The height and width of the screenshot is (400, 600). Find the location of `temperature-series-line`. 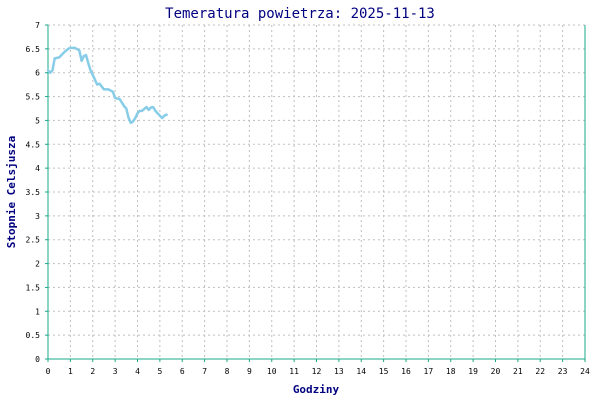

temperature-series-line is located at coordinates (107, 85).